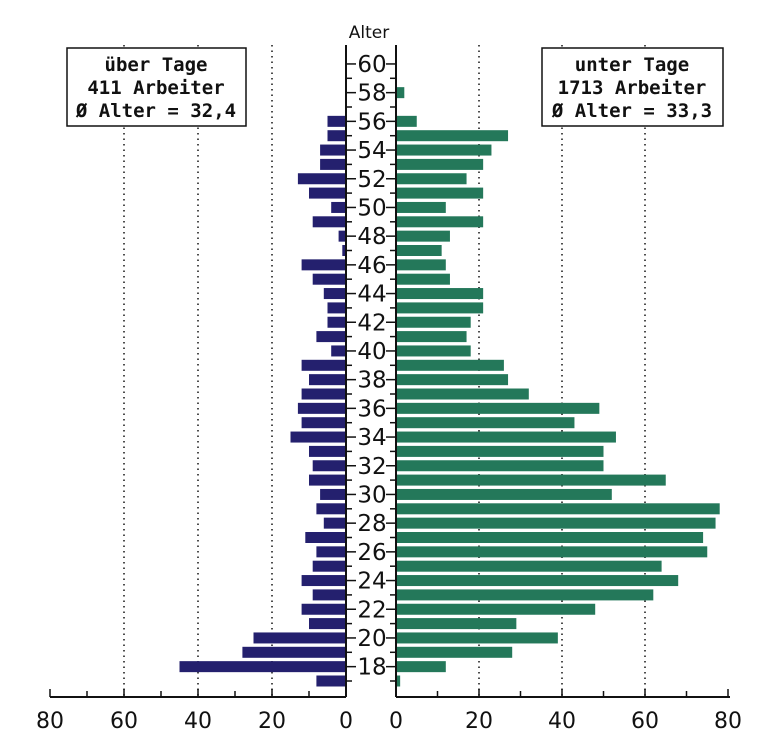 Image resolution: width=783 pixels, height=751 pixels. I want to click on x-label-left-40: 40, so click(198, 721).